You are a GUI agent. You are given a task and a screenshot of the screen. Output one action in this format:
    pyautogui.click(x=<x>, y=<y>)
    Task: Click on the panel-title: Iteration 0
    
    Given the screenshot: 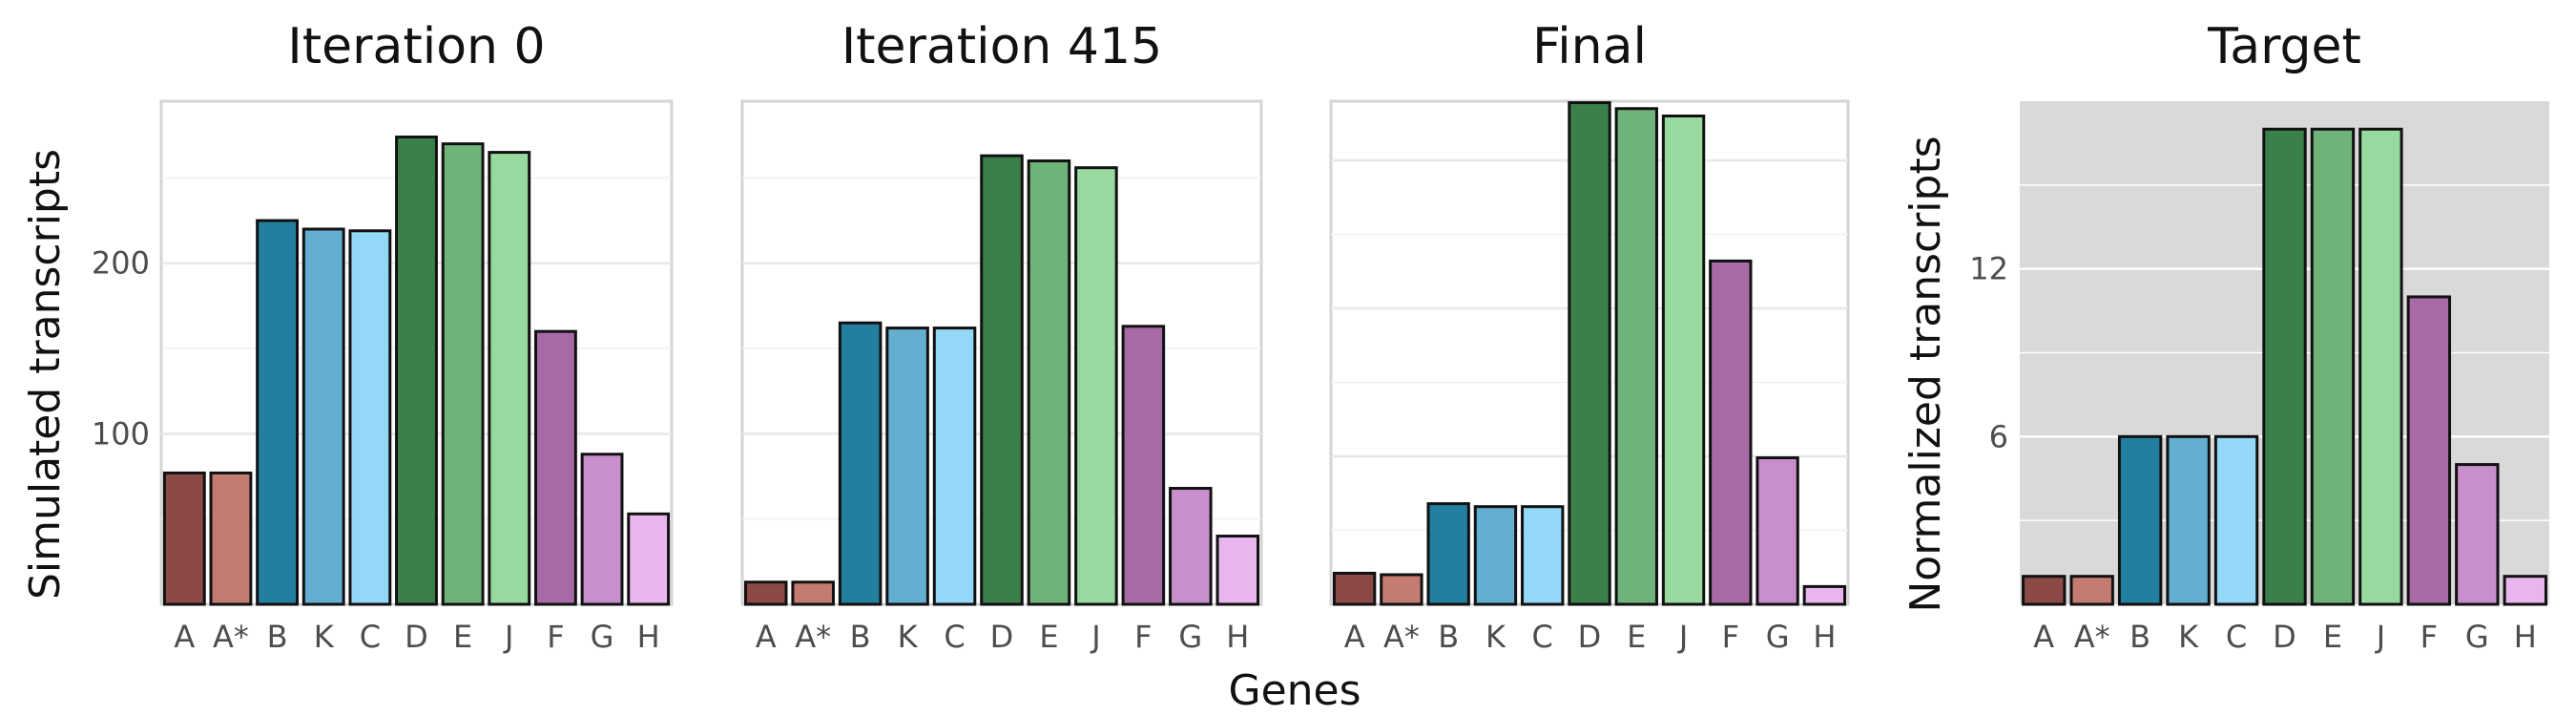 What is the action you would take?
    pyautogui.click(x=416, y=46)
    